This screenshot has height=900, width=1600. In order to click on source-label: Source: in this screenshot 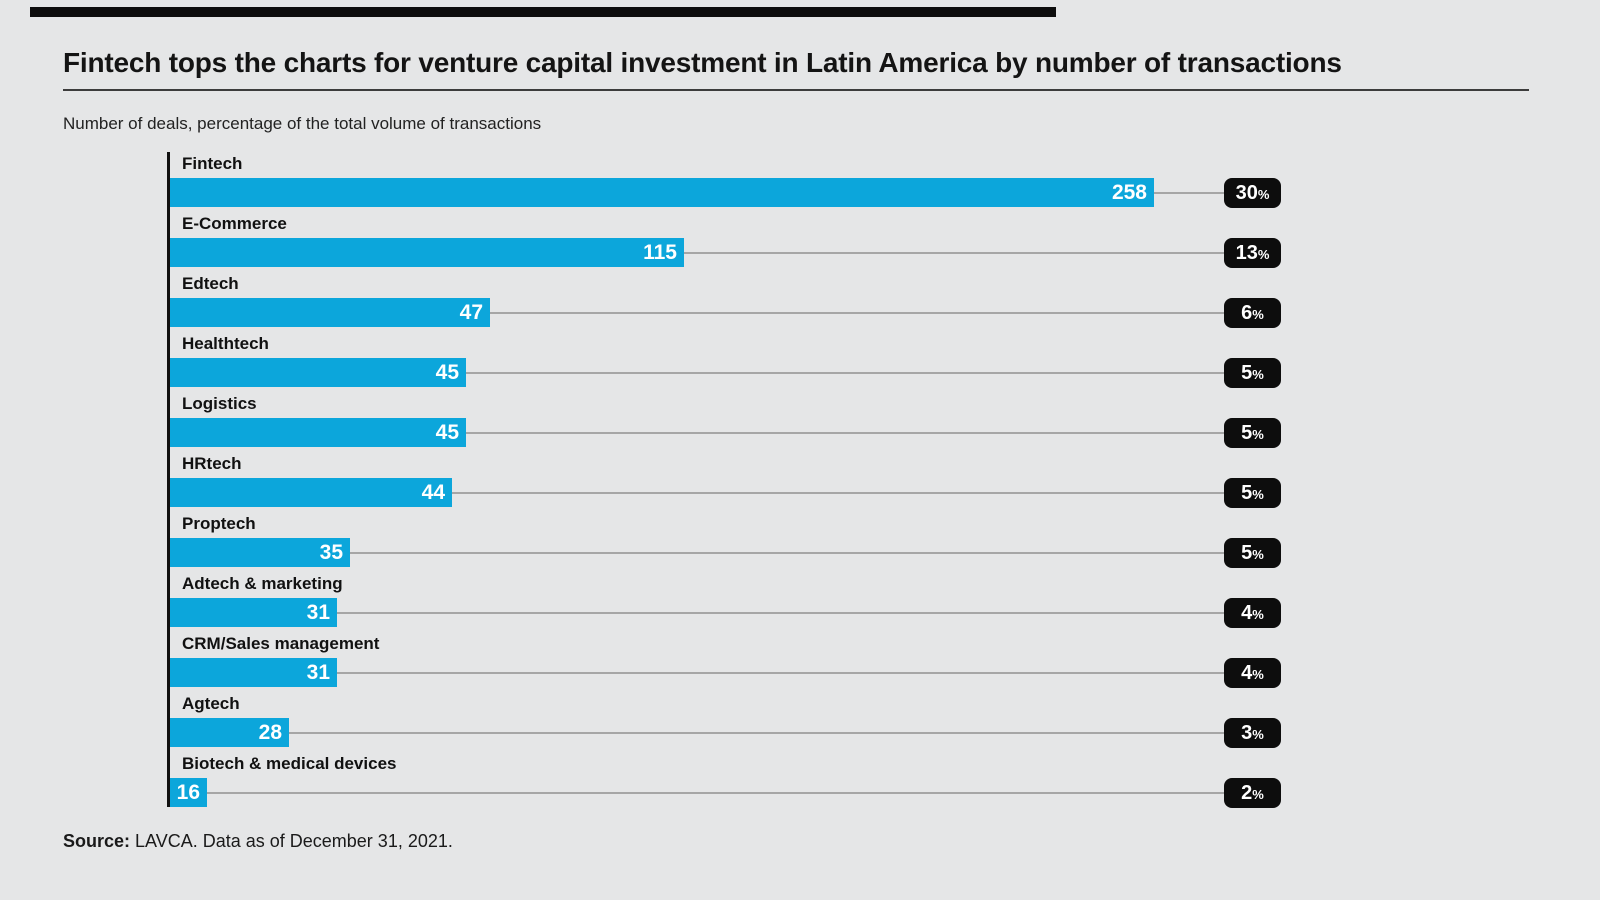, I will do `click(97, 841)`.